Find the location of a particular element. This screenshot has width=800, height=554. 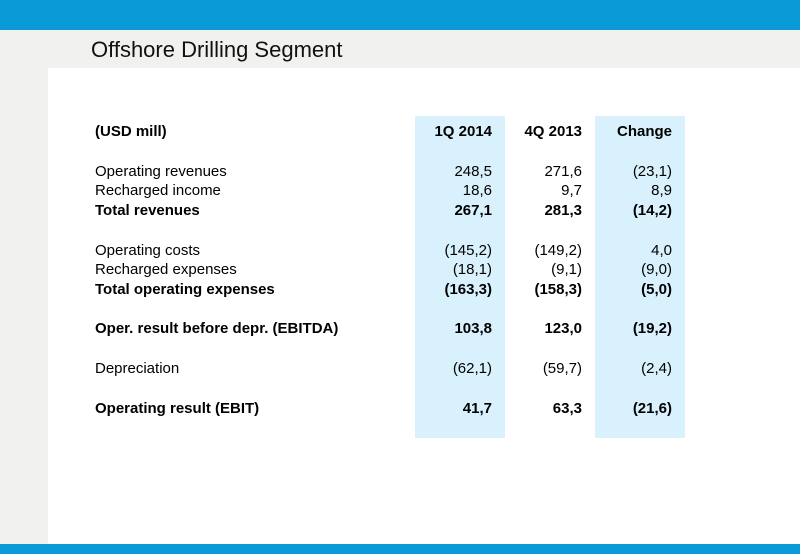

row-cell: (9,1) is located at coordinates (566, 269).